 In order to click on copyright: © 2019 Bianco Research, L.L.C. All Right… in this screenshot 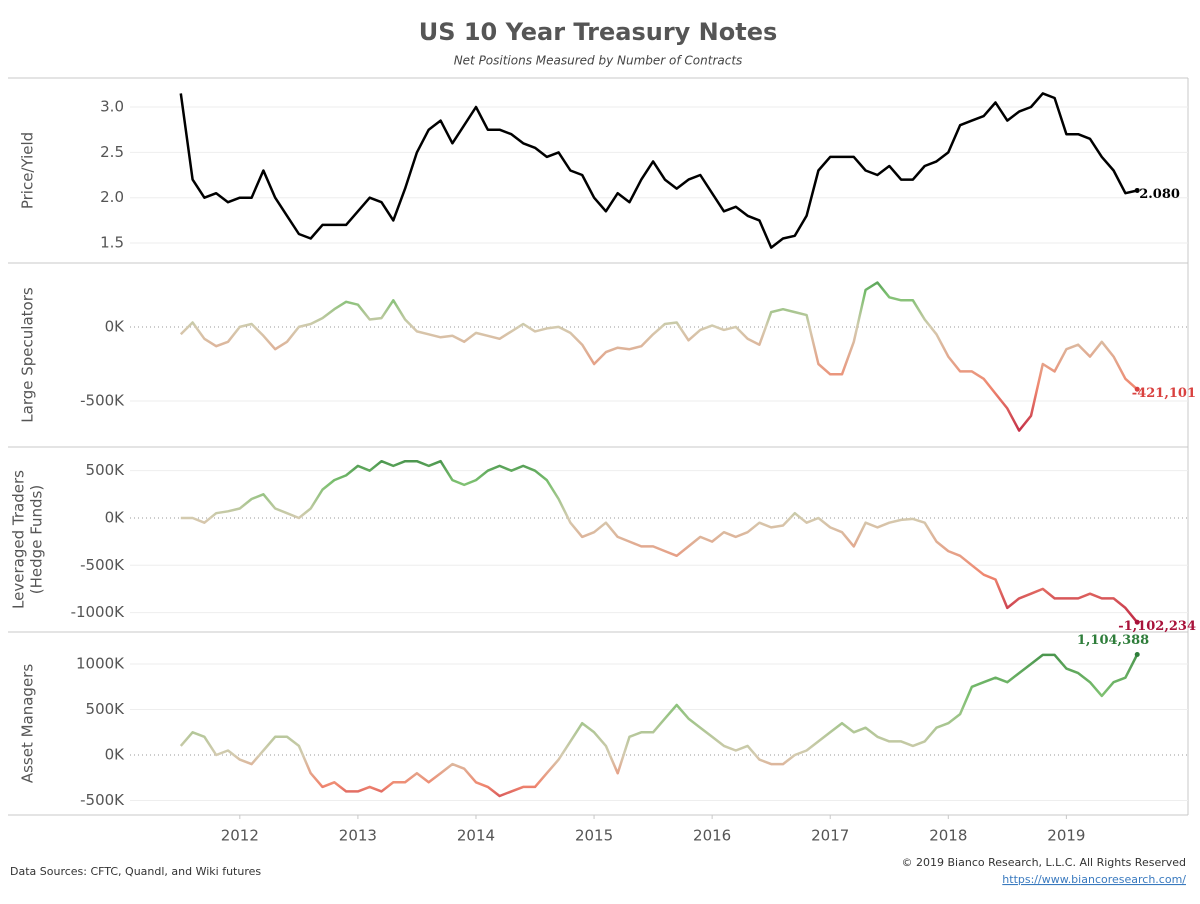, I will do `click(1044, 862)`.